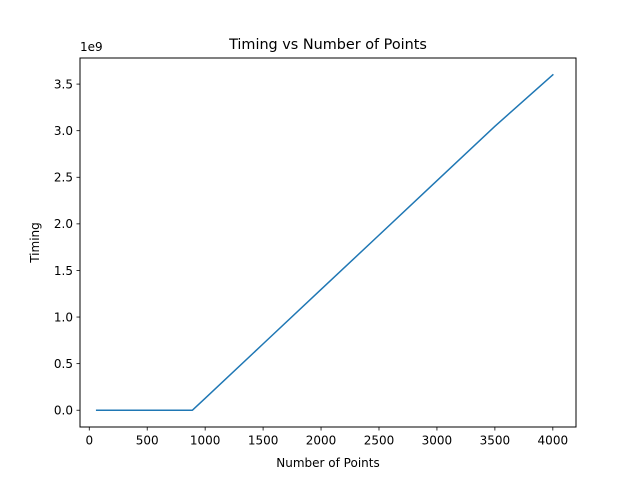 The width and height of the screenshot is (640, 484). I want to click on y-tick-label: 2.0, so click(63, 224).